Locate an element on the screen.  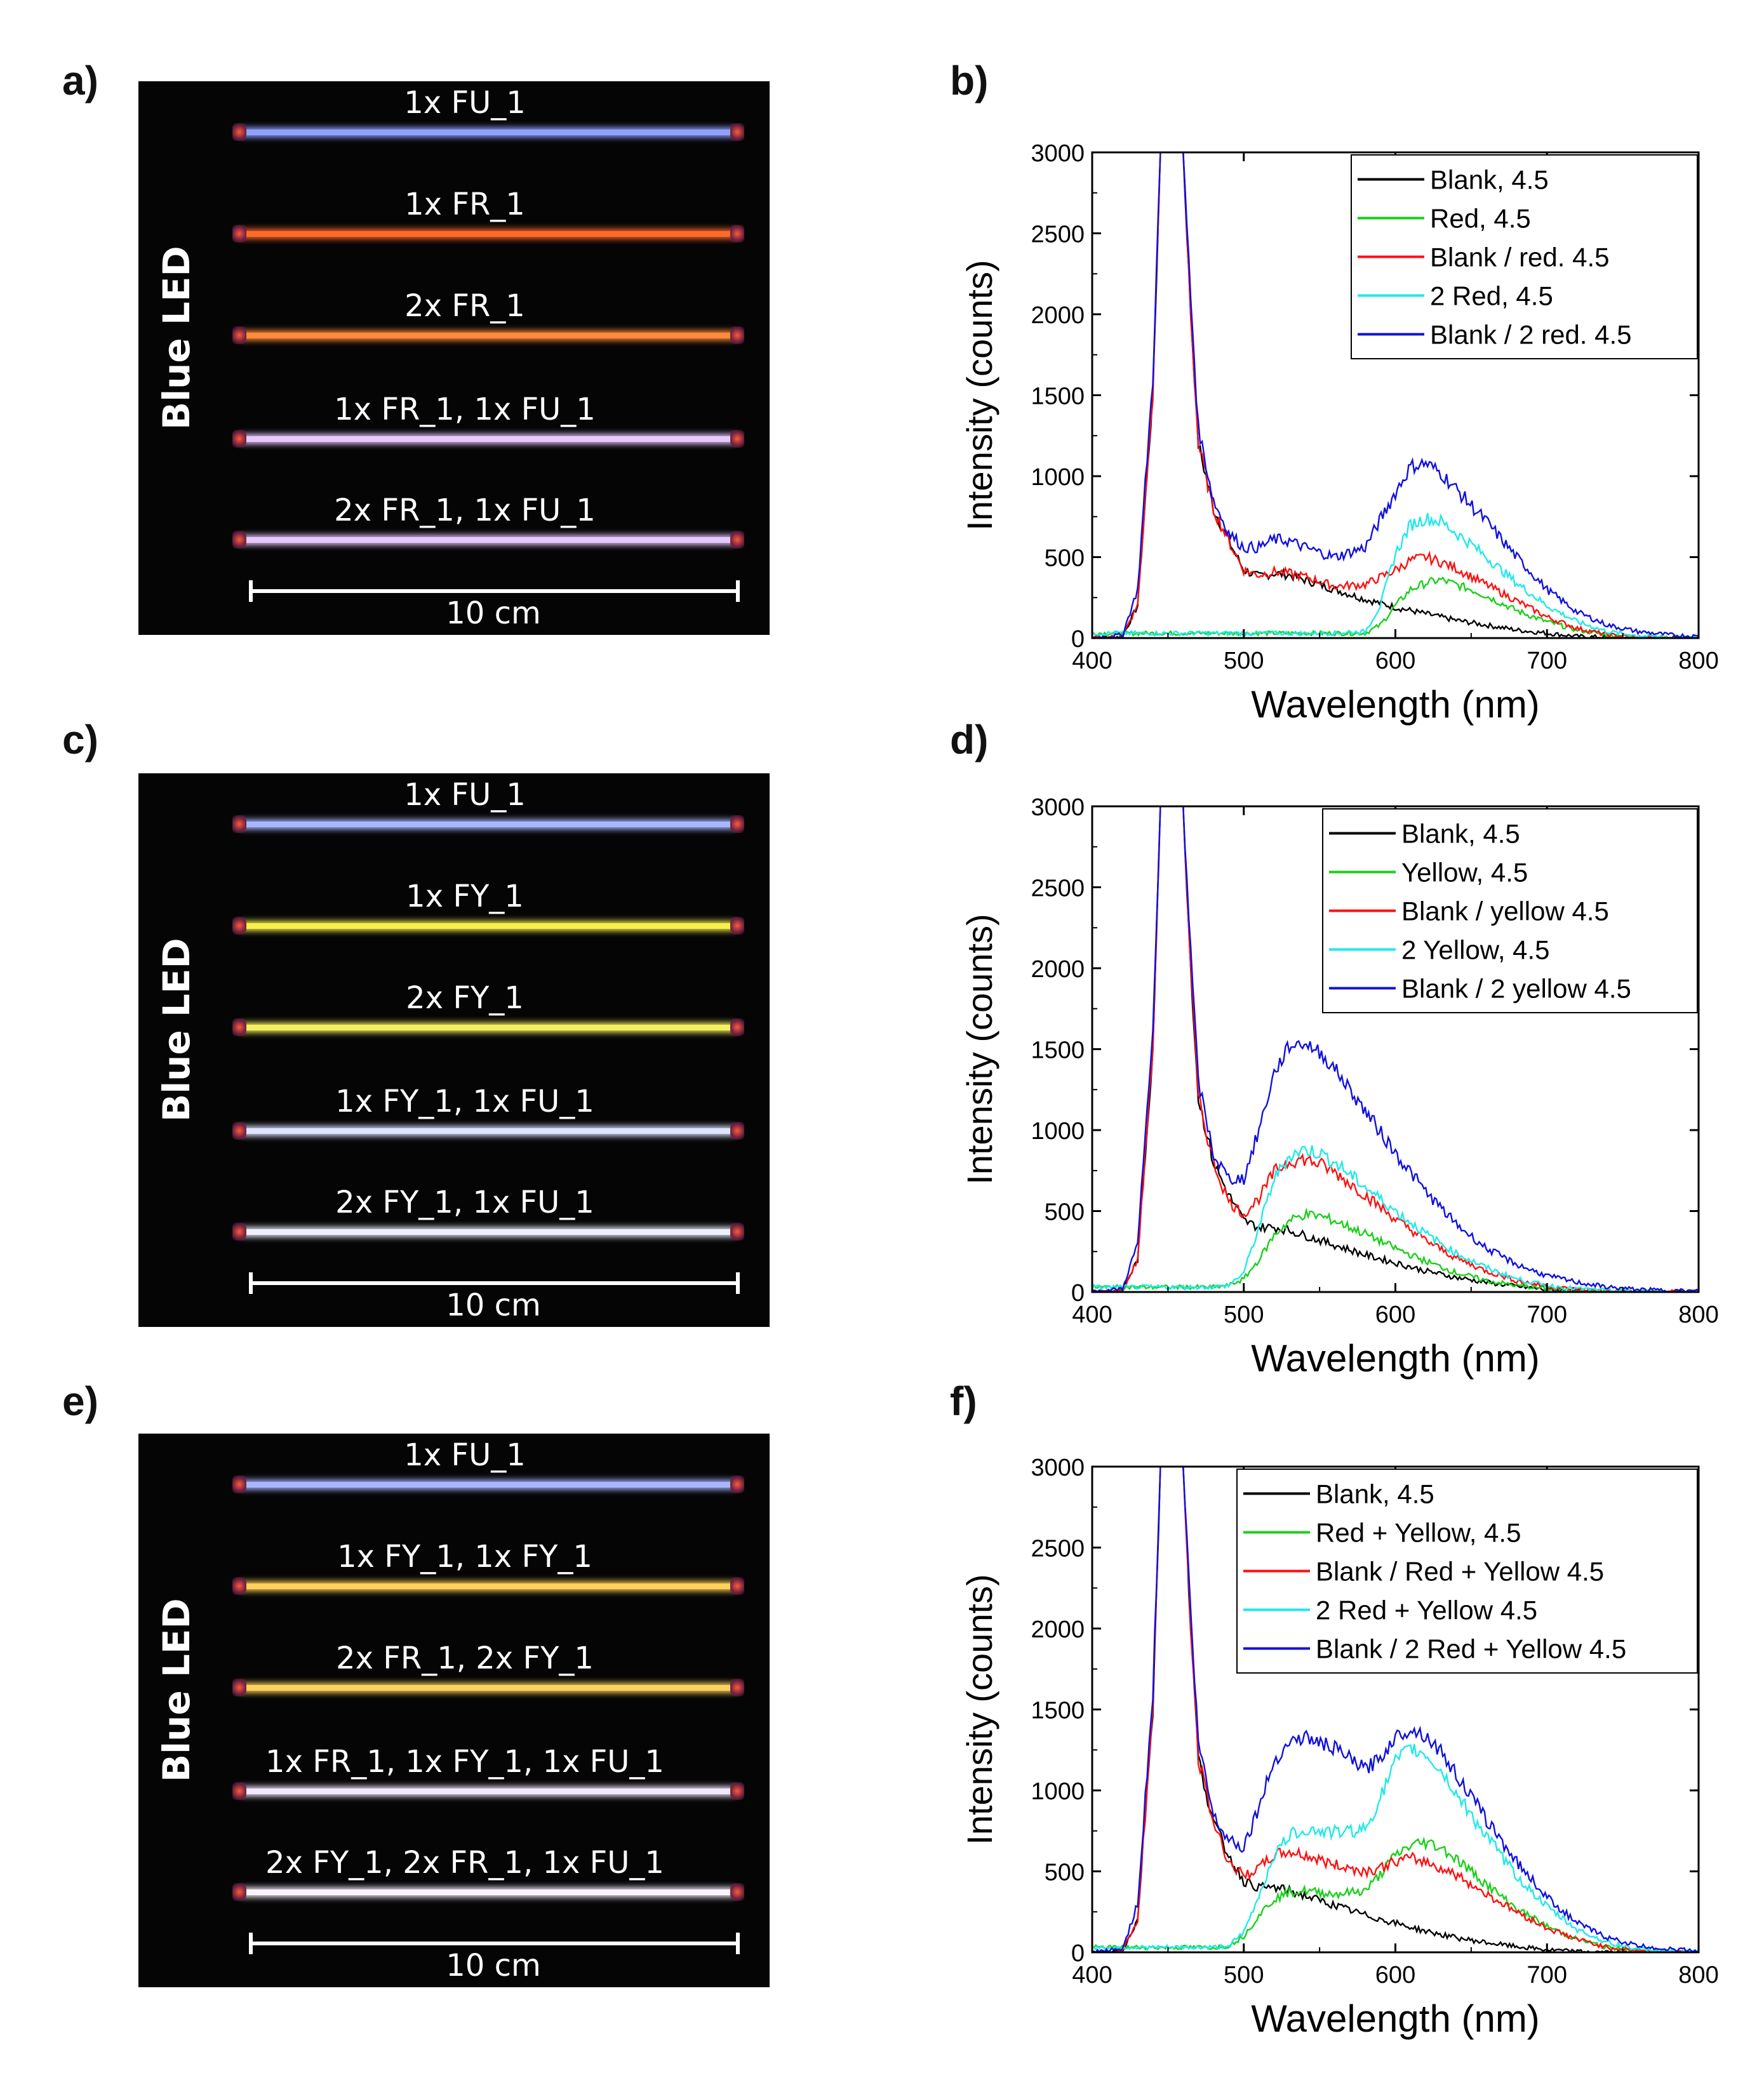
legend-entry: Red, 4.5 is located at coordinates (1480, 219).